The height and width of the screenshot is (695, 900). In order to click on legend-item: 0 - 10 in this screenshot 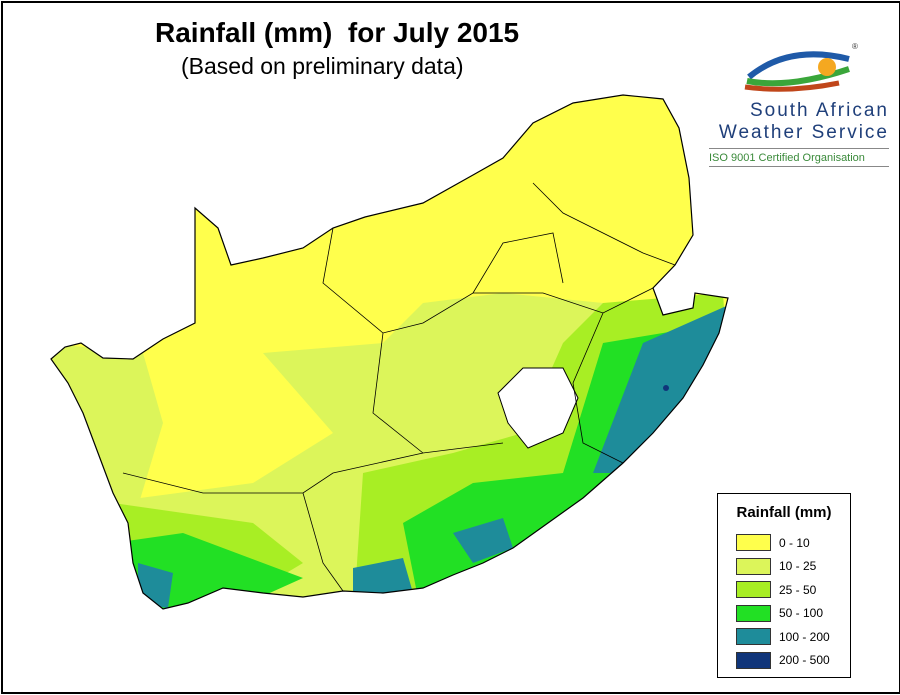, I will do `click(784, 543)`.